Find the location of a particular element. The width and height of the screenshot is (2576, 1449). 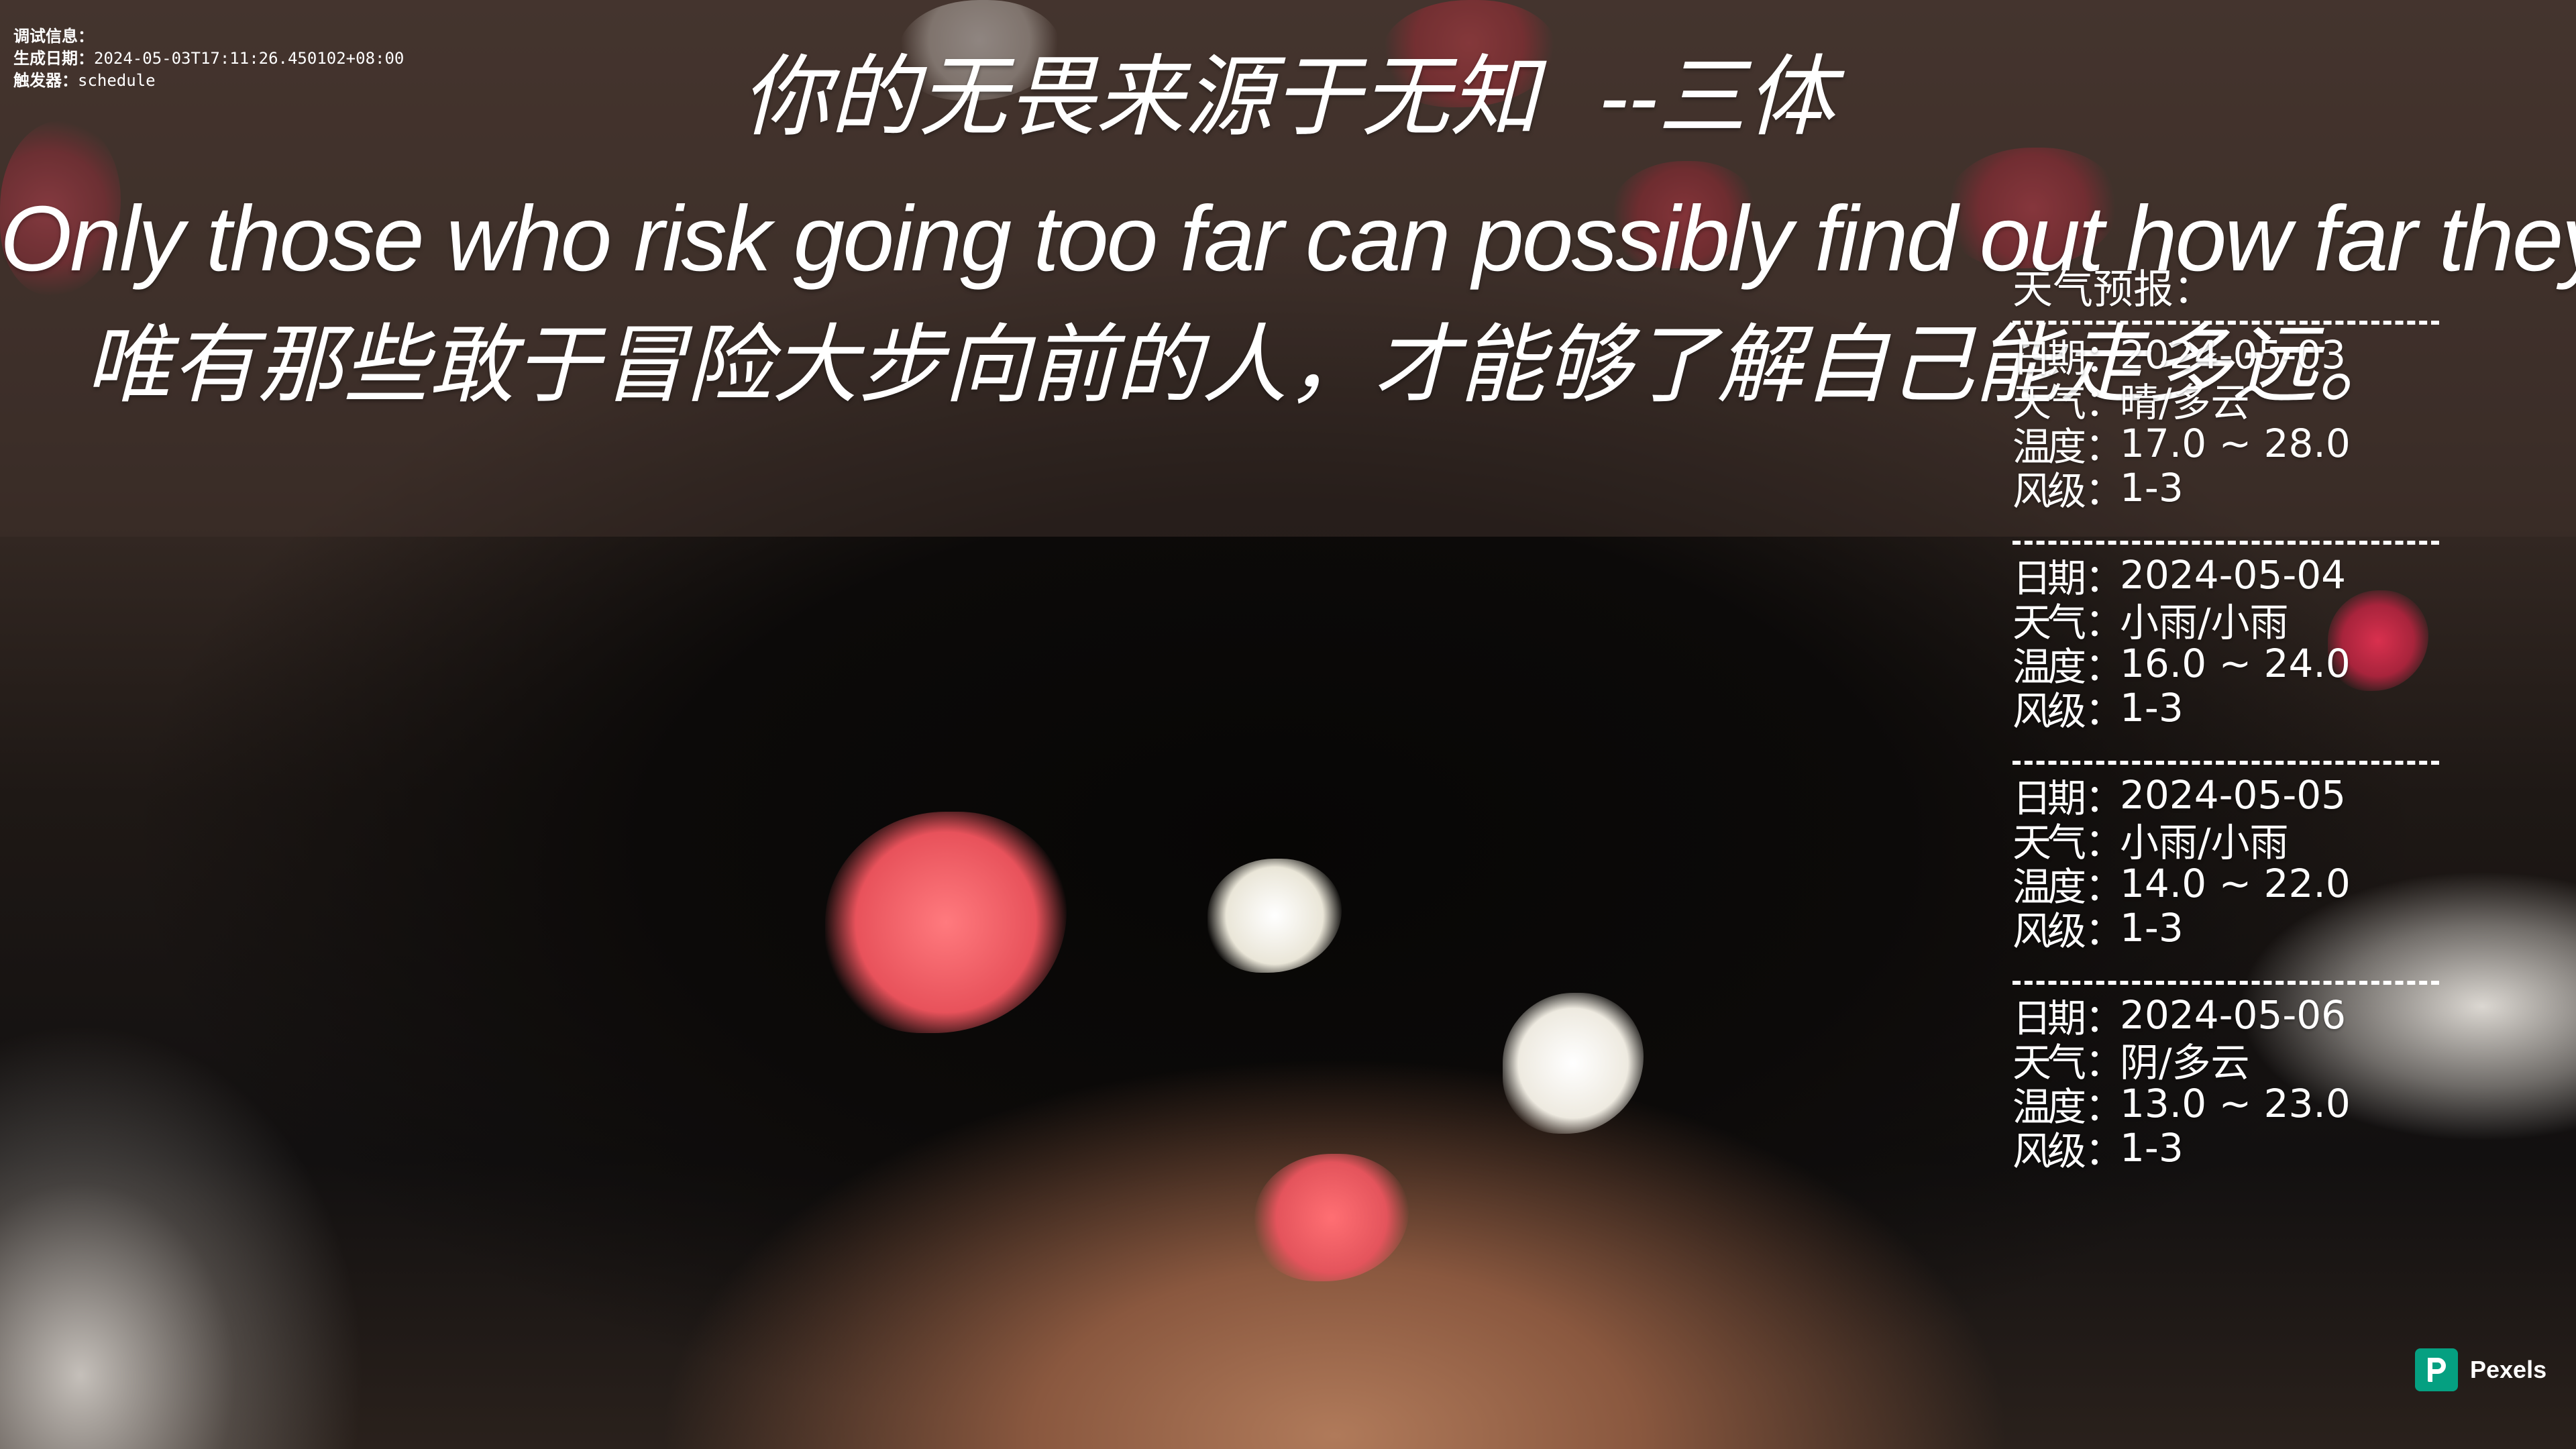

forecast-weather-row: 天气：阴/多云 is located at coordinates (2227, 1061).